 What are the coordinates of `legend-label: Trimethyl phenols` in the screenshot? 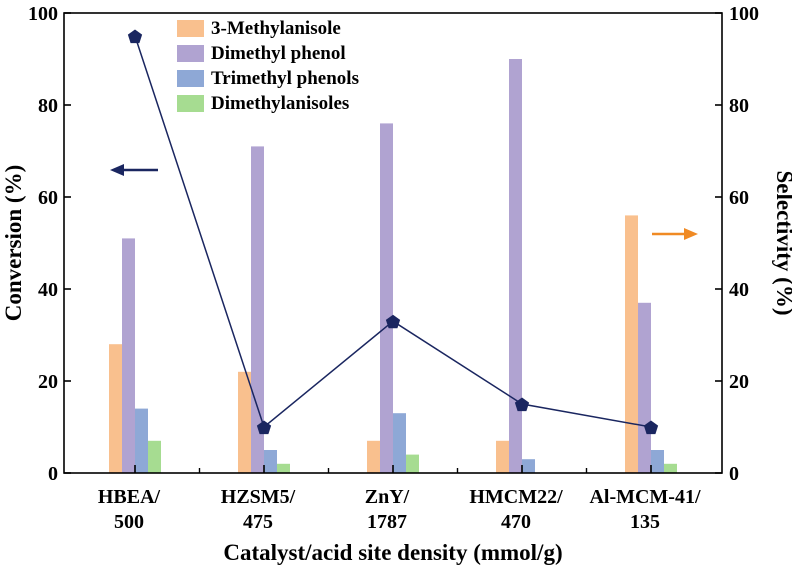 It's located at (285, 78).